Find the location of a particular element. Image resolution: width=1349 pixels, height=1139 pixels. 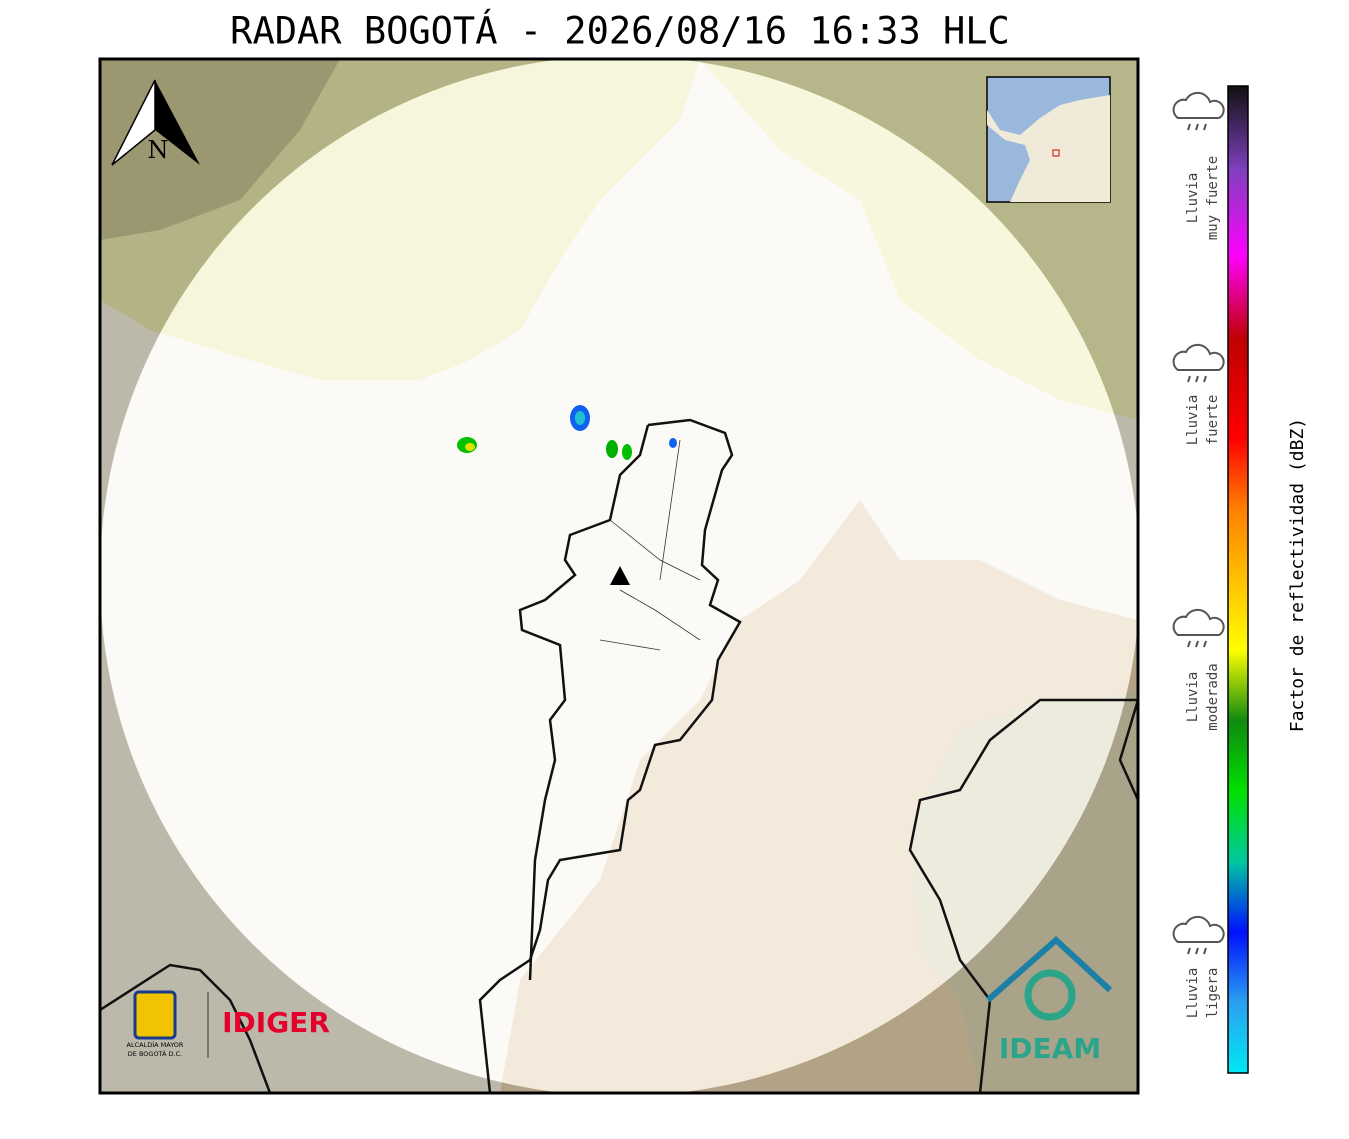

arrow-right is located at coordinates (177, 122).